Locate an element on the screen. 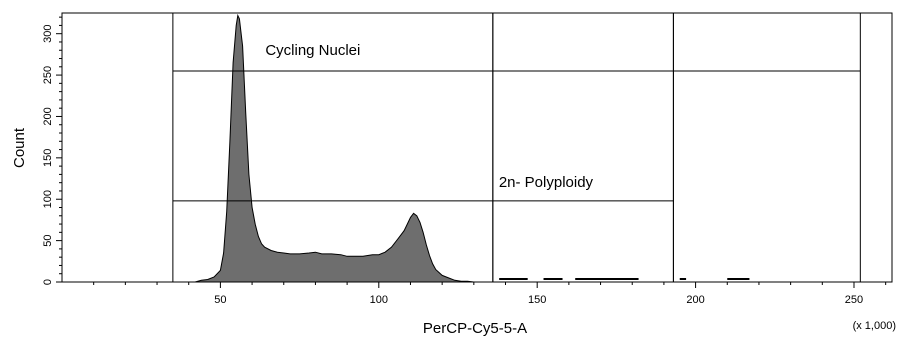 The image size is (898, 339). y-tick-label: 150 is located at coordinates (48, 158).